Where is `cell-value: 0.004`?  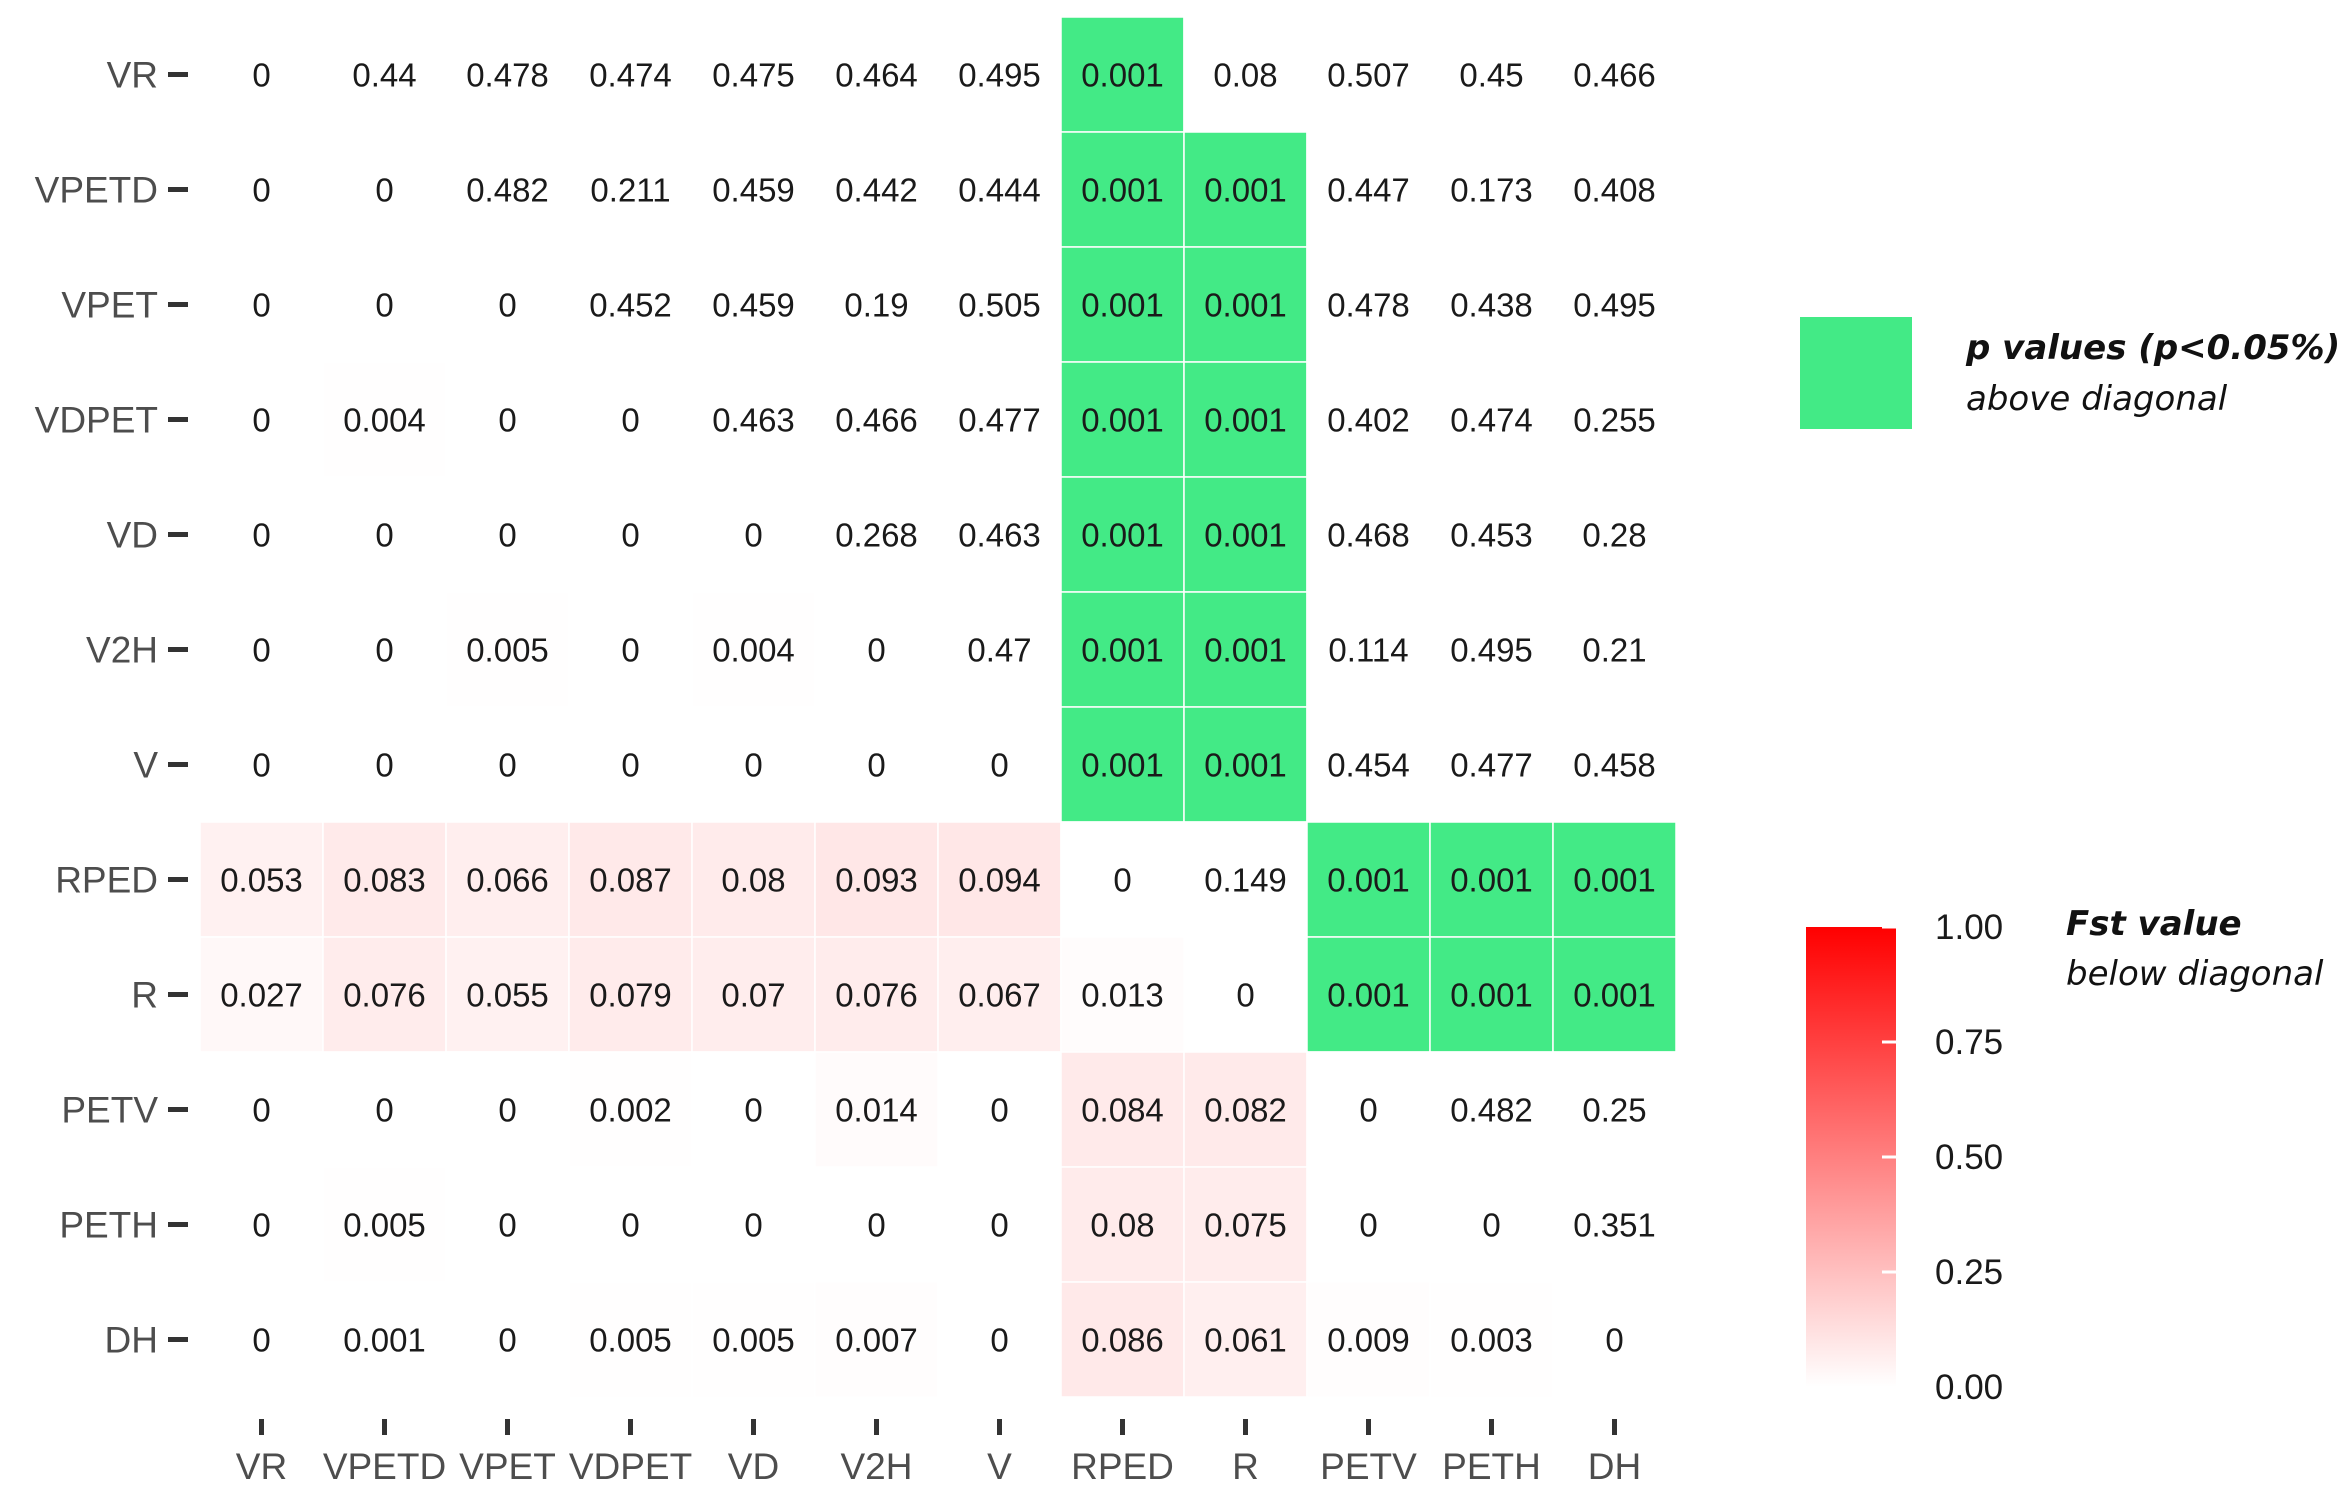 cell-value: 0.004 is located at coordinates (384, 420).